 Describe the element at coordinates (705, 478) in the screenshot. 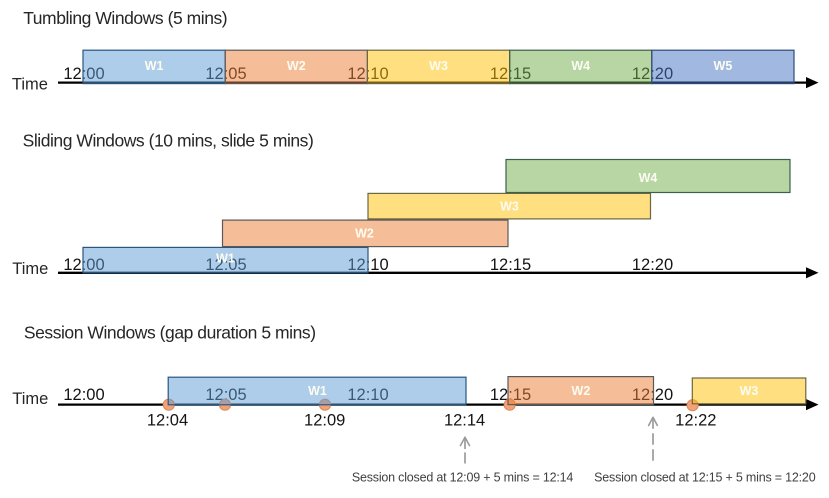

I see `svg-text:Session closed at 12:15 + 5 mi: Session closed at 12:15 + 5 mins = 12:20` at that location.